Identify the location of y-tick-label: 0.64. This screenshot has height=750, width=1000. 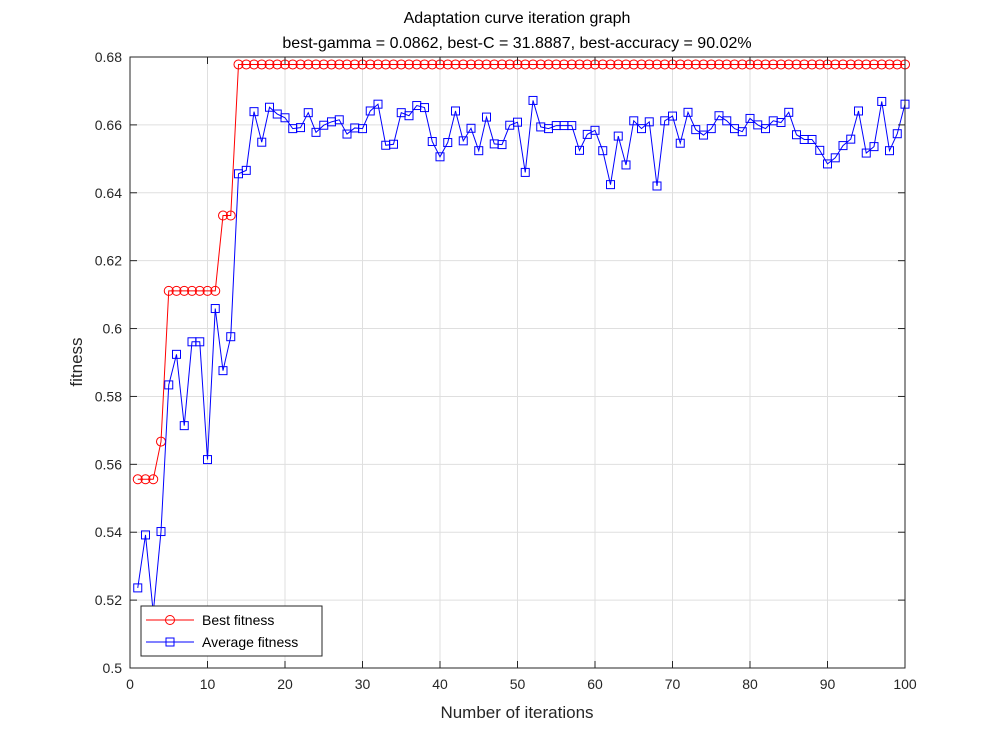
(108, 193).